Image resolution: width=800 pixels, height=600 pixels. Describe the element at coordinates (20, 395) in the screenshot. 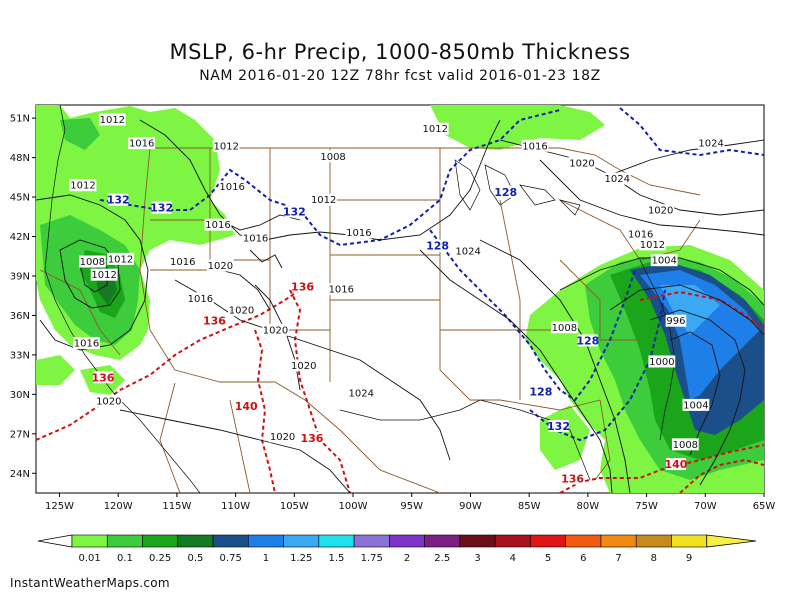

I see `lat-label: 30N` at that location.